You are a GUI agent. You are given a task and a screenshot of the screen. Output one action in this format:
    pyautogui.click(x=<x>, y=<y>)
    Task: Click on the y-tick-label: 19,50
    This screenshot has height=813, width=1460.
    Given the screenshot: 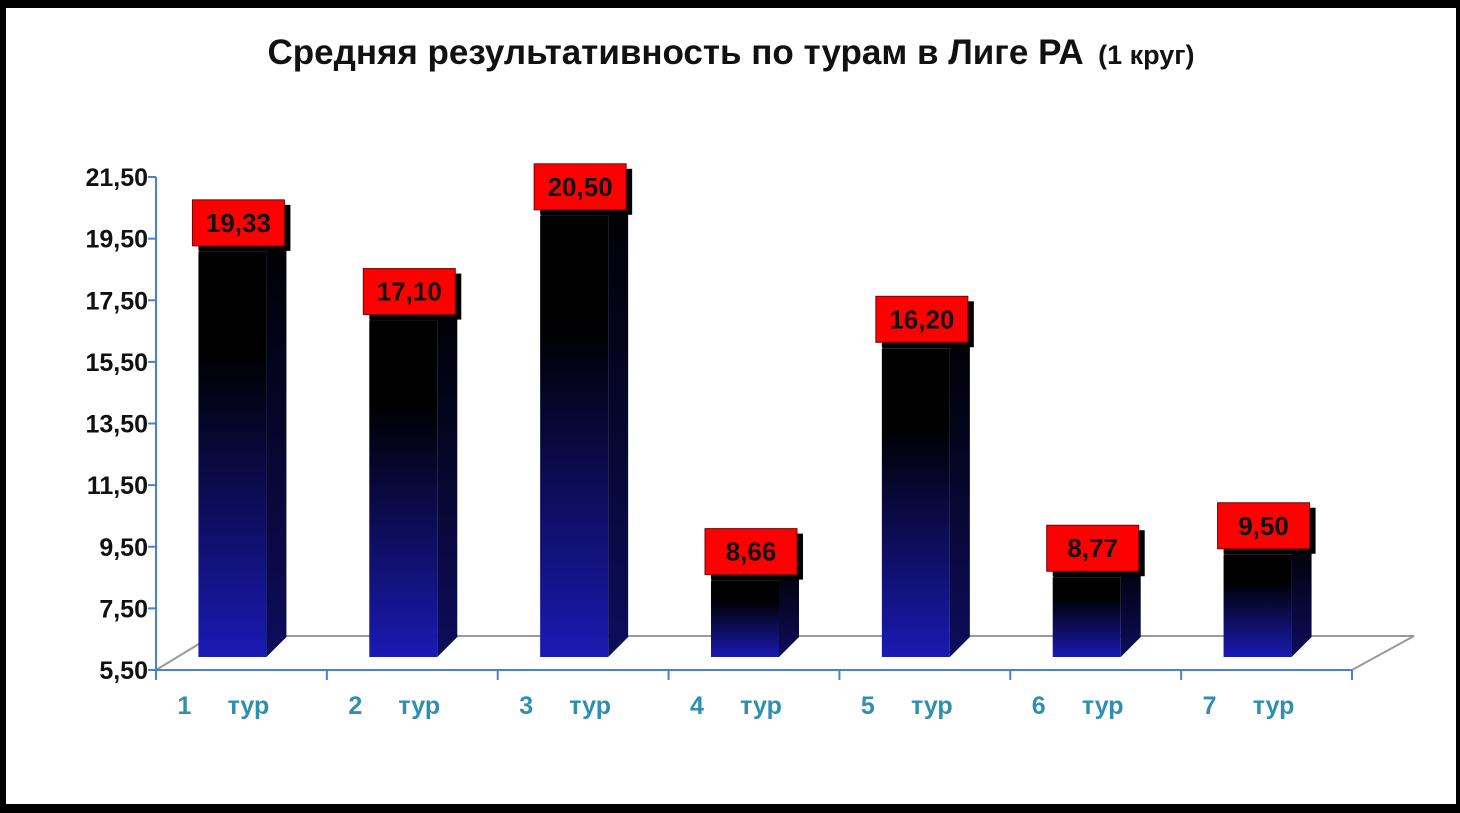 What is the action you would take?
    pyautogui.click(x=116, y=240)
    